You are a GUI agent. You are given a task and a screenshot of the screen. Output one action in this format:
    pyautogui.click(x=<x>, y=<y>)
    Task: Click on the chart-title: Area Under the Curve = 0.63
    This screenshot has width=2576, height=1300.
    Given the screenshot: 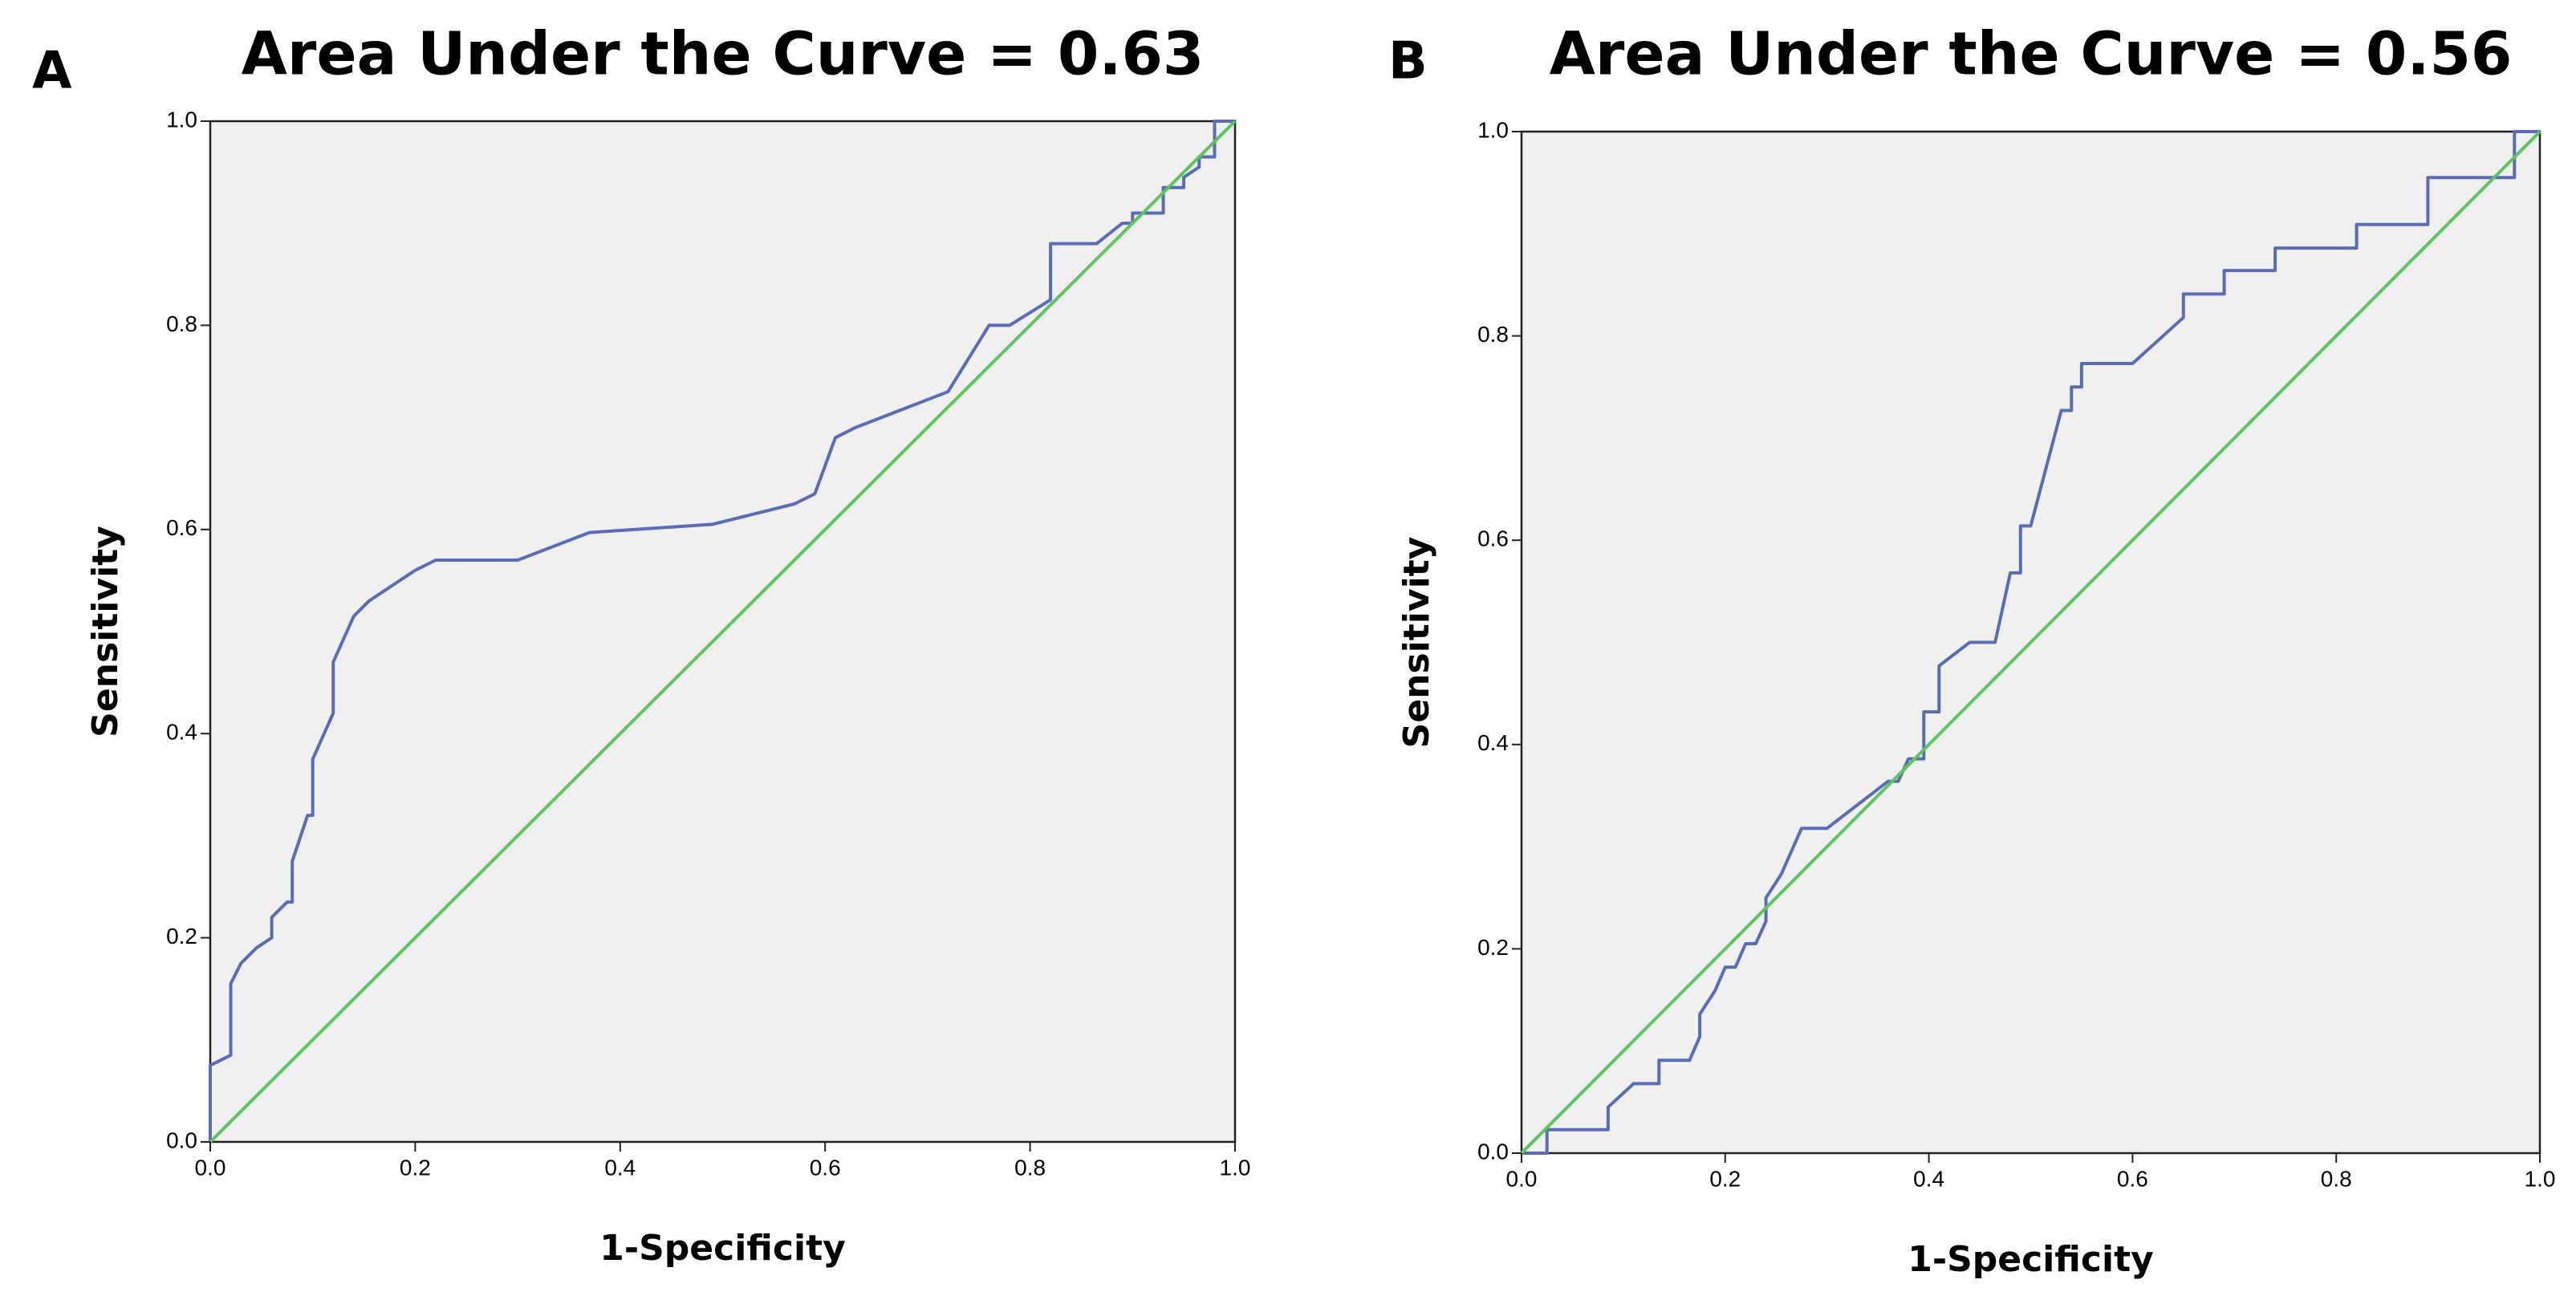 What is the action you would take?
    pyautogui.click(x=723, y=54)
    